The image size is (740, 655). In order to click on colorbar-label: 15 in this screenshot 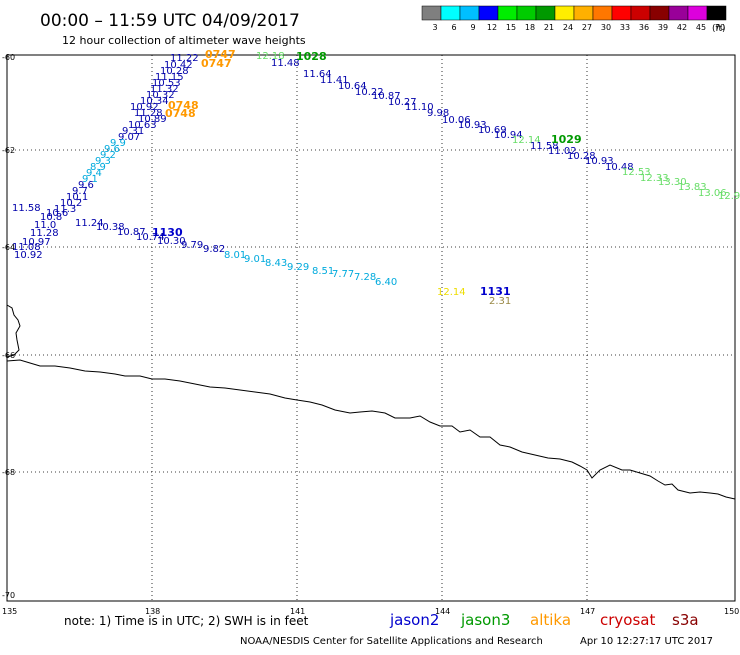, I will do `click(511, 27)`.